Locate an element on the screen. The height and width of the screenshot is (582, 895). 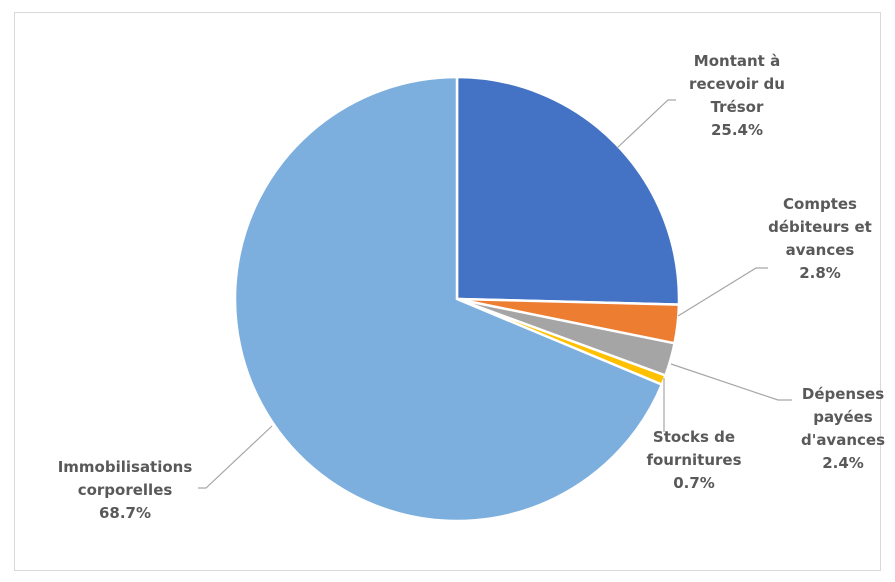
data-label: Dépenses payées d'avances 2.4% is located at coordinates (834, 429).